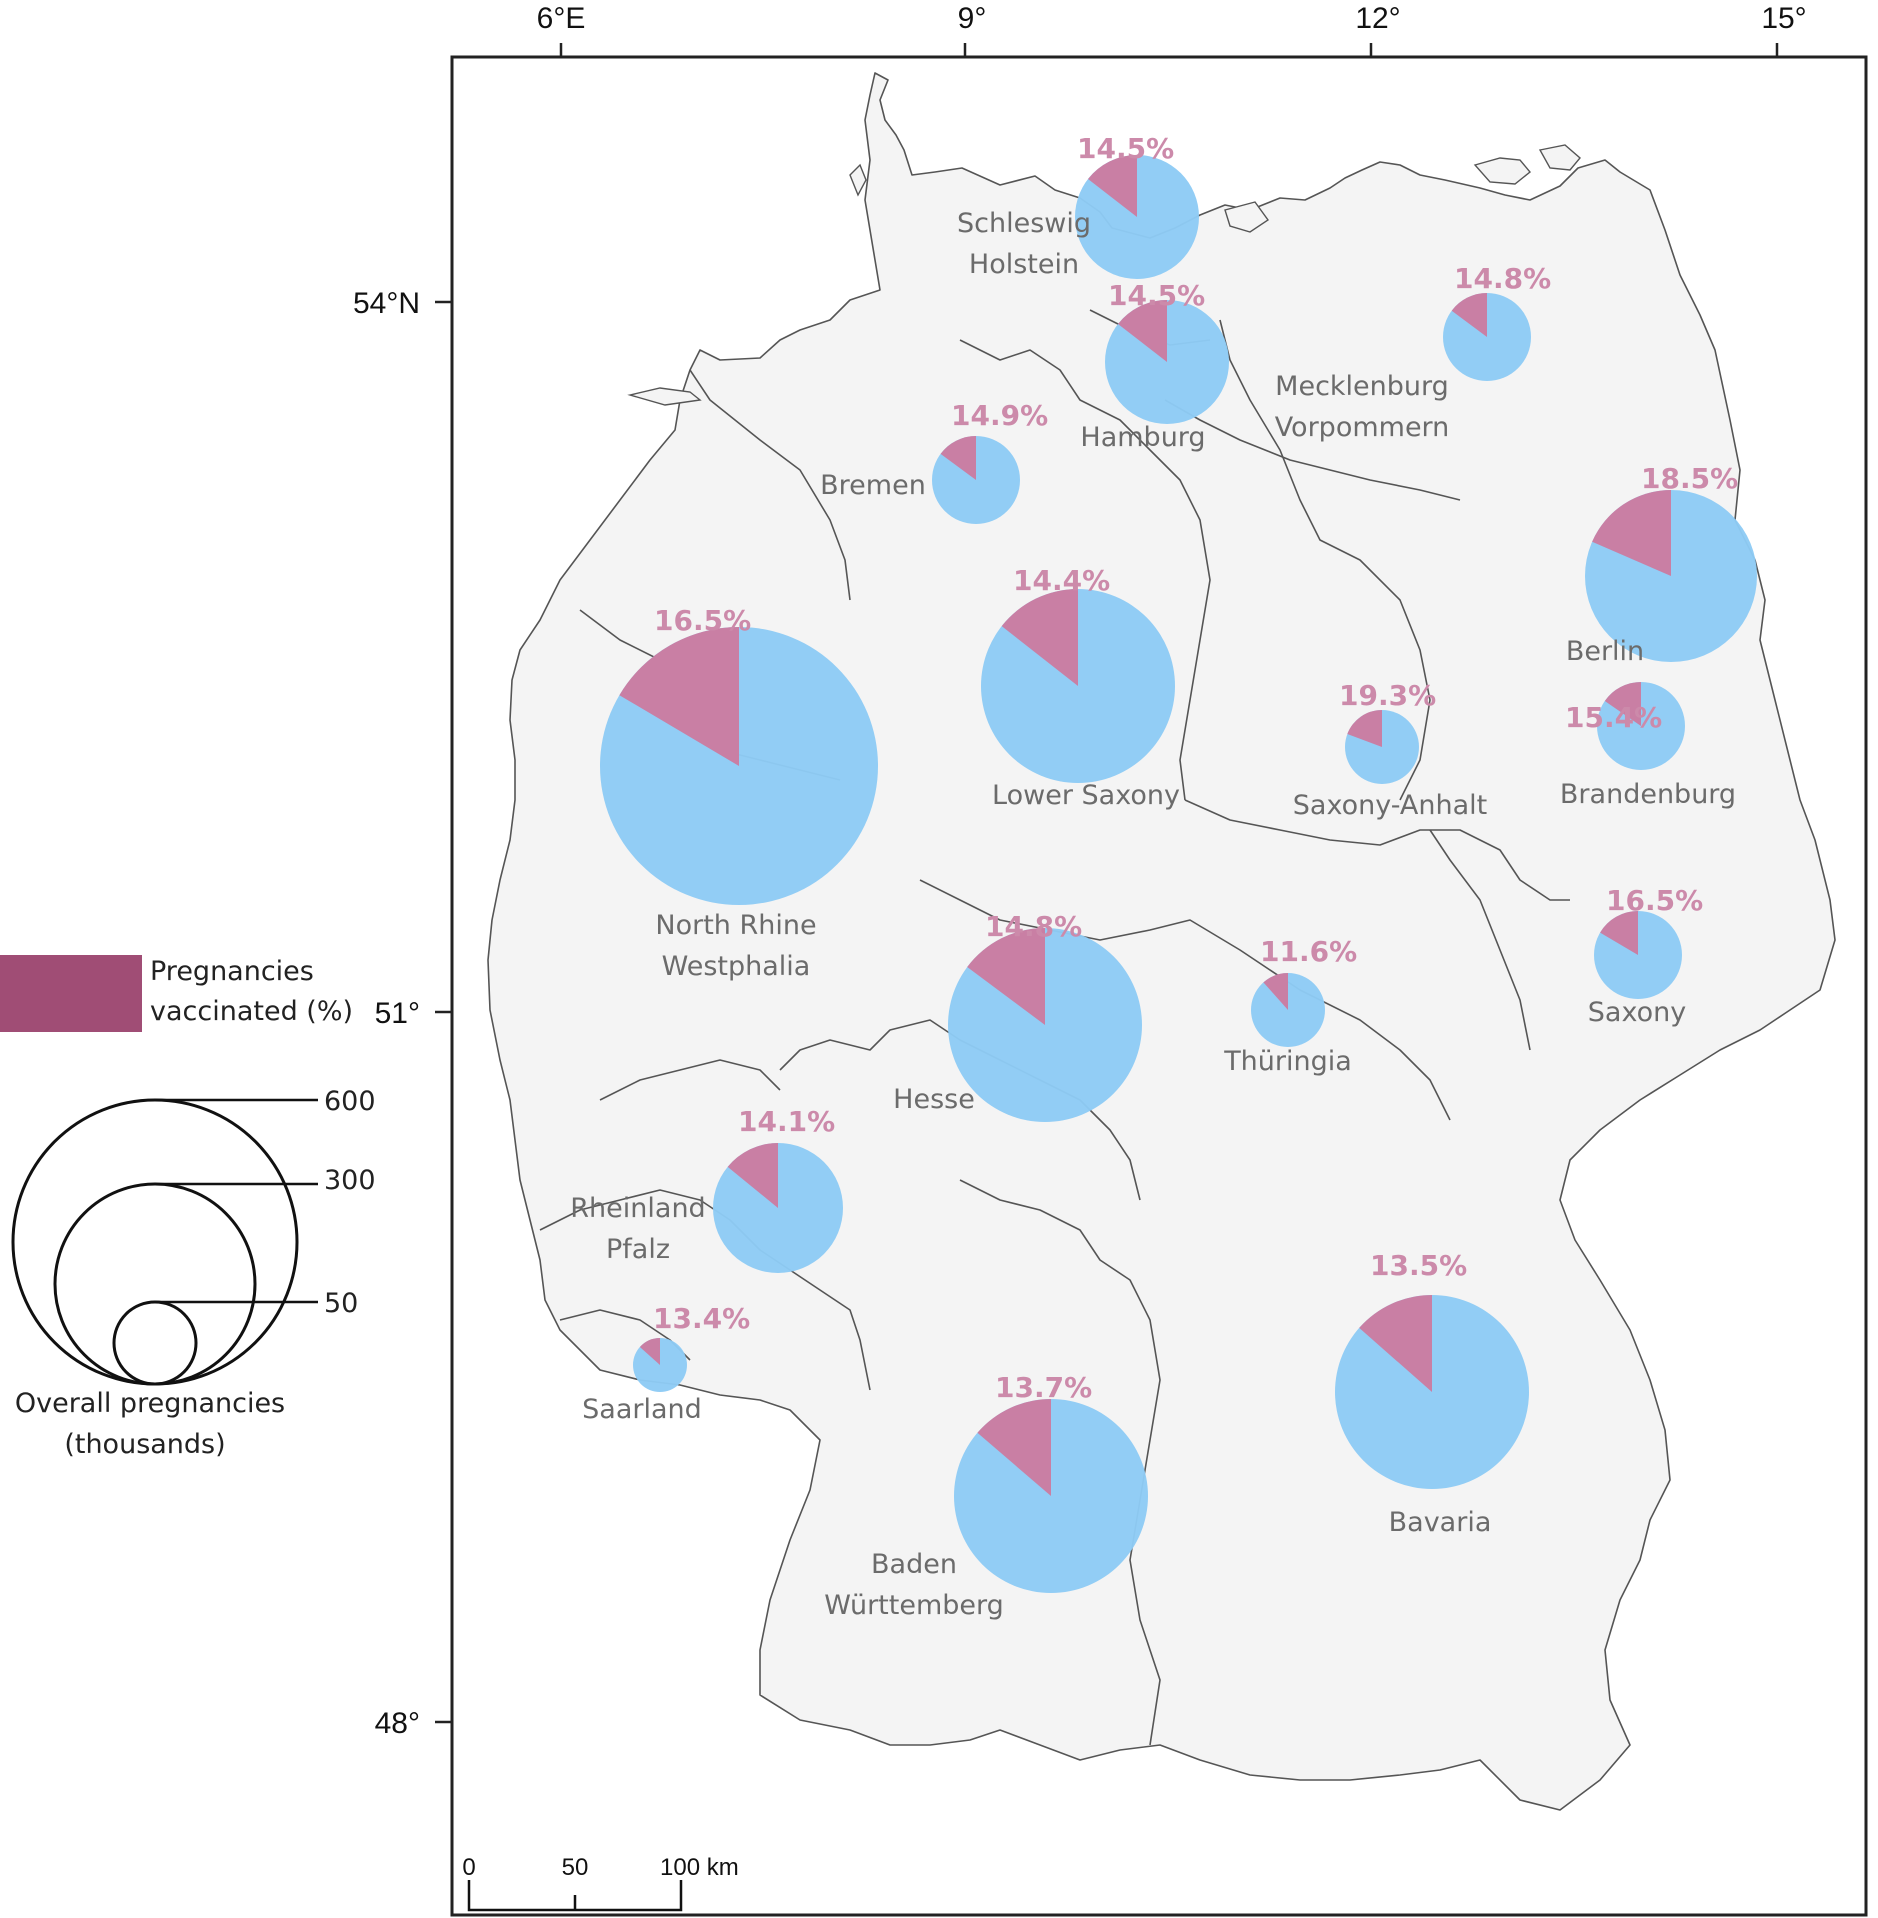 This screenshot has width=1878, height=1918. I want to click on region-label: Saxony, so click(1637, 1012).